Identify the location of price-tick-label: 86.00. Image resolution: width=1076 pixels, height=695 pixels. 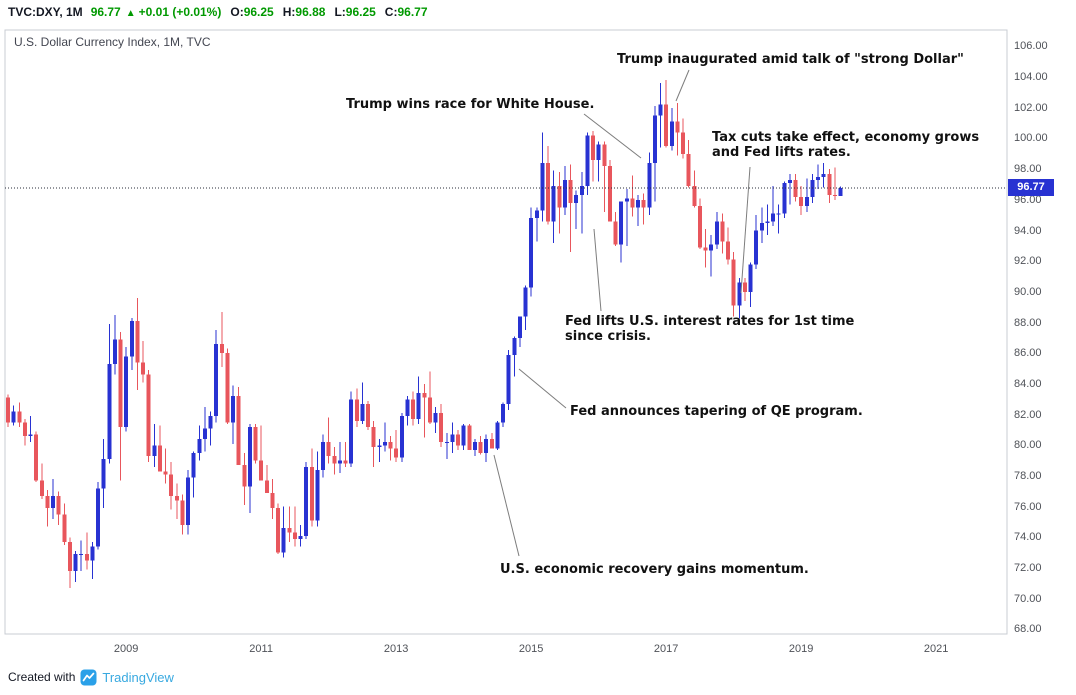
(1028, 353).